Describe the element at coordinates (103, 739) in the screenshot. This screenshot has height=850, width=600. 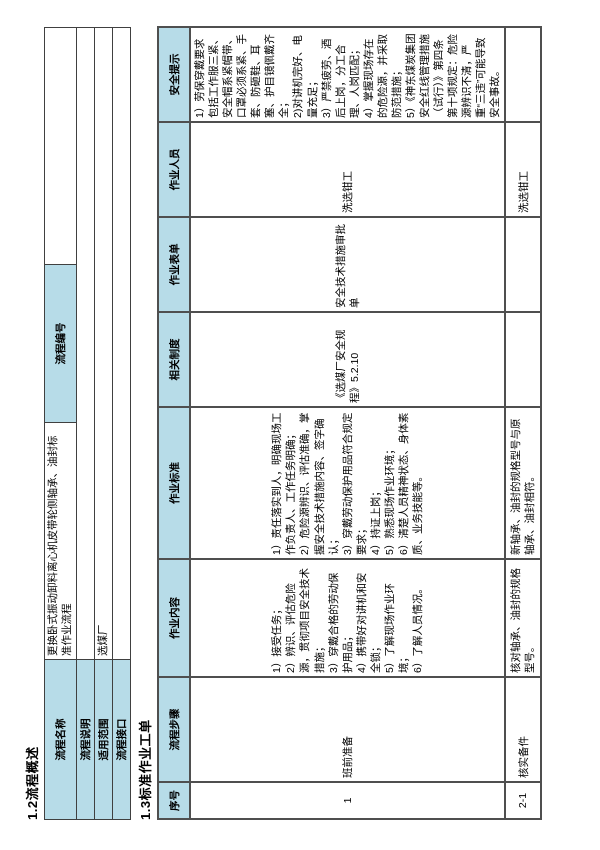
I see `scope-label: 适用范围` at that location.